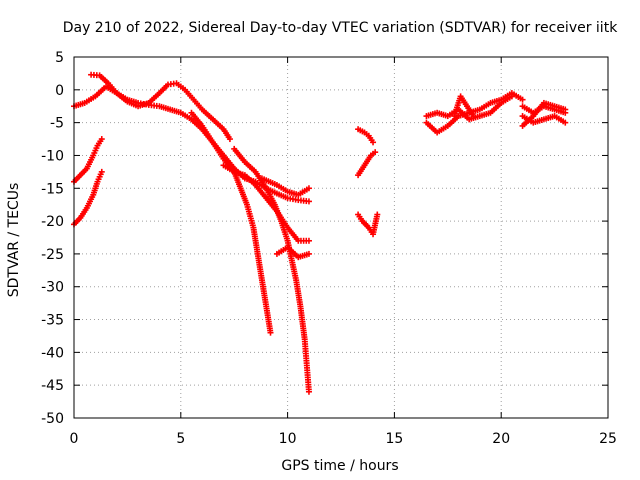 Image resolution: width=640 pixels, height=480 pixels. What do you see at coordinates (74, 439) in the screenshot?
I see `x-tick-label: 0` at bounding box center [74, 439].